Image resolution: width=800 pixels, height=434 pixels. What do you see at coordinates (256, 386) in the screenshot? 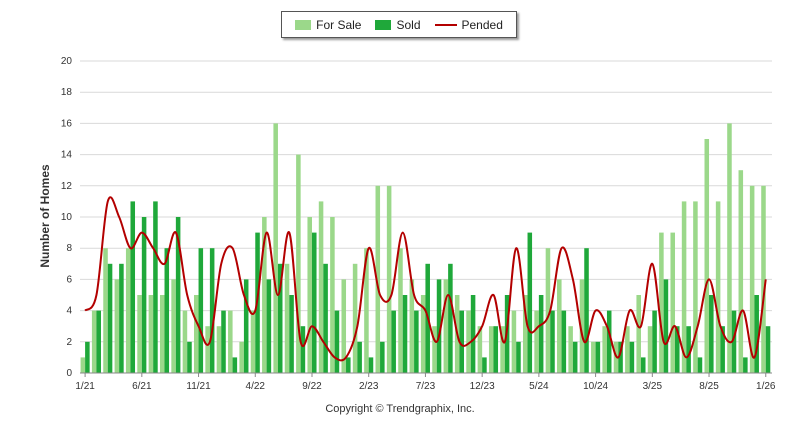
I see `x-tick-label: 4/22` at bounding box center [256, 386].